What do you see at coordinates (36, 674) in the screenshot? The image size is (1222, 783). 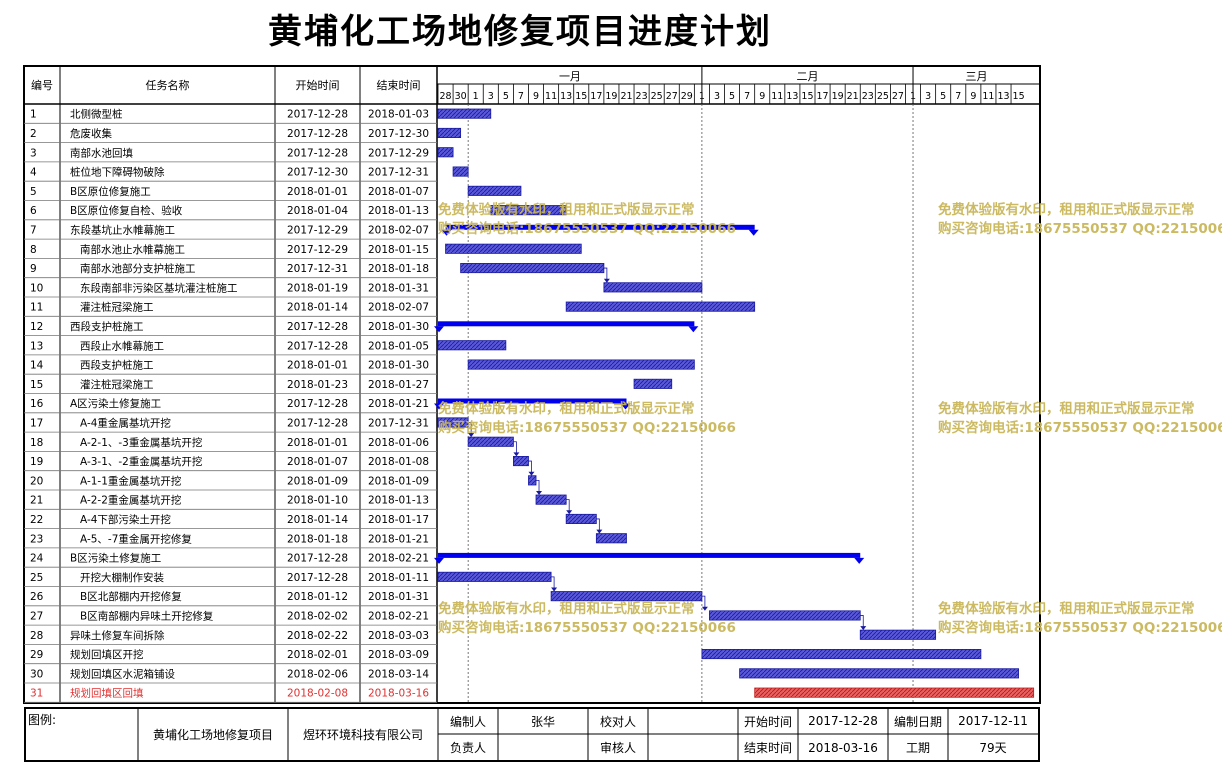 I see `task-id: 30` at bounding box center [36, 674].